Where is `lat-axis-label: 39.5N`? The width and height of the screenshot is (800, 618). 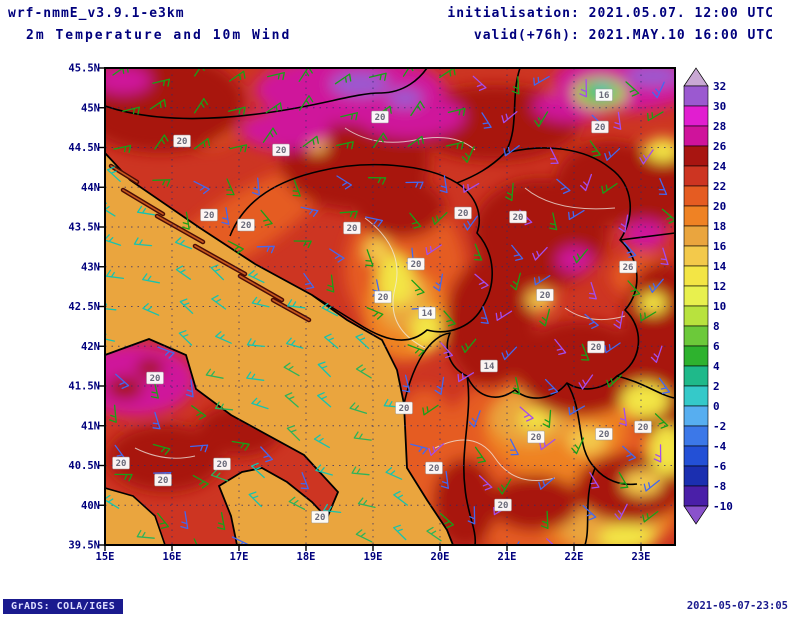 lat-axis-label: 39.5N is located at coordinates (84, 546).